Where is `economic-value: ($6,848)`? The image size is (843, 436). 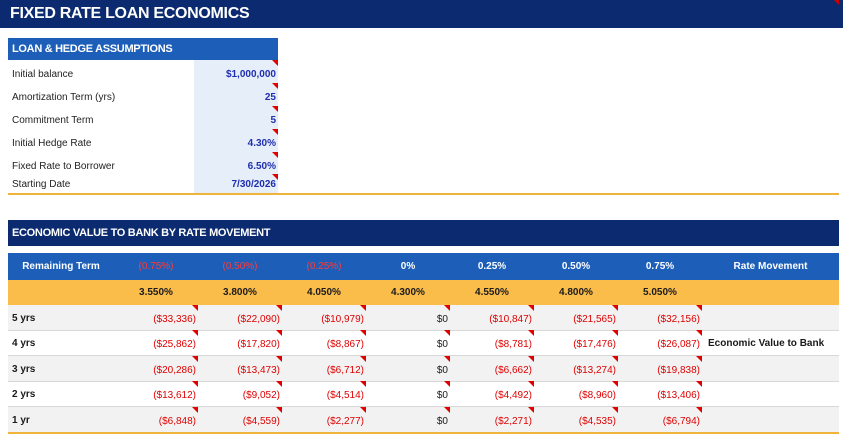 economic-value: ($6,848) is located at coordinates (177, 421).